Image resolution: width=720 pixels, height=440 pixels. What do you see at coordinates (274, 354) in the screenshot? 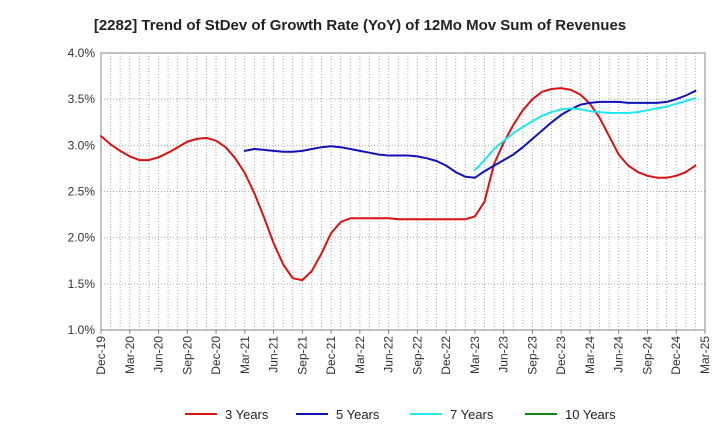
I see `x-tick-label: Jun-21` at bounding box center [274, 354].